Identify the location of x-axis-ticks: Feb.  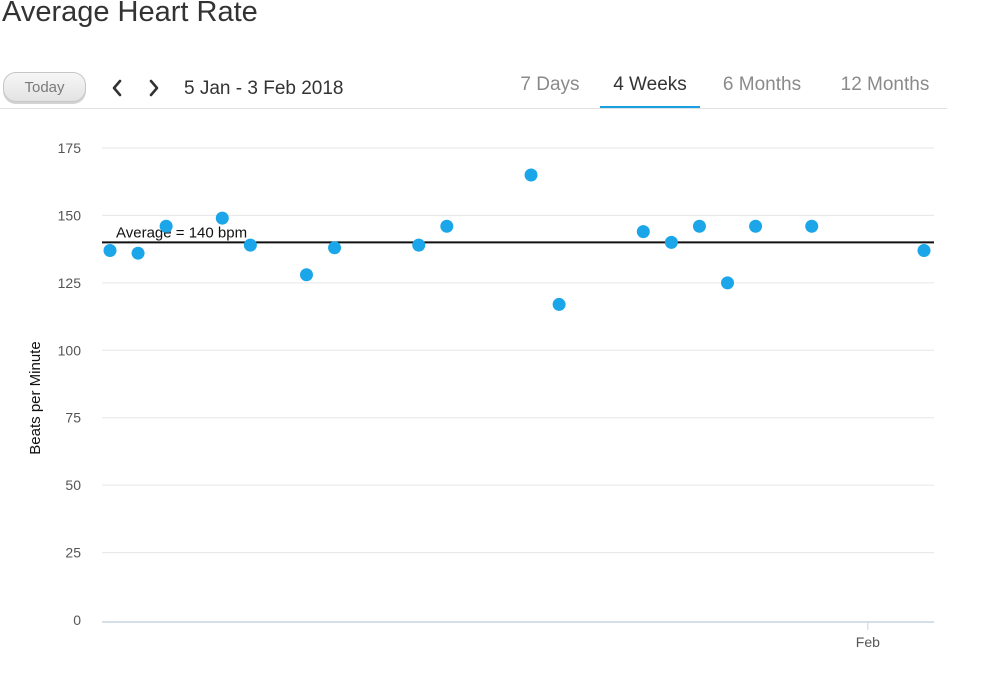
(868, 636).